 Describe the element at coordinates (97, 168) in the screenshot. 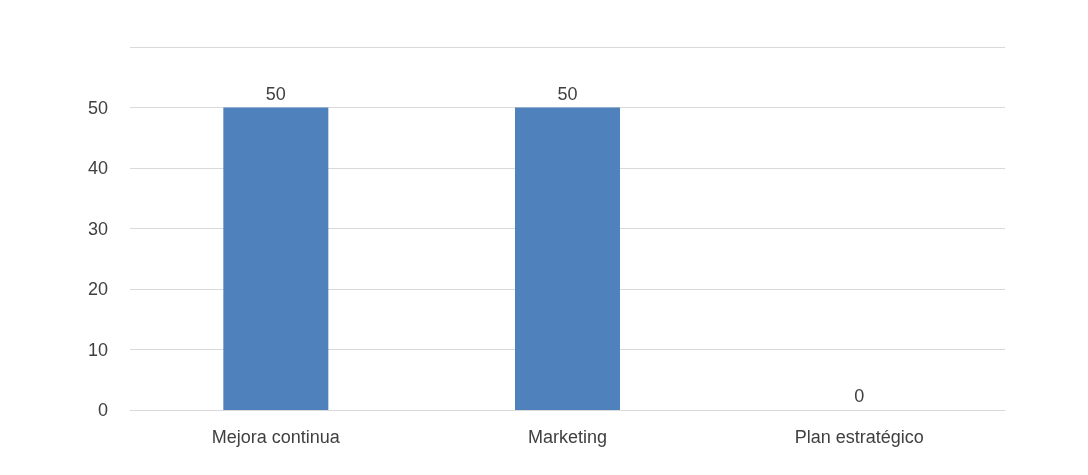

I see `y-tick-label: 40` at that location.